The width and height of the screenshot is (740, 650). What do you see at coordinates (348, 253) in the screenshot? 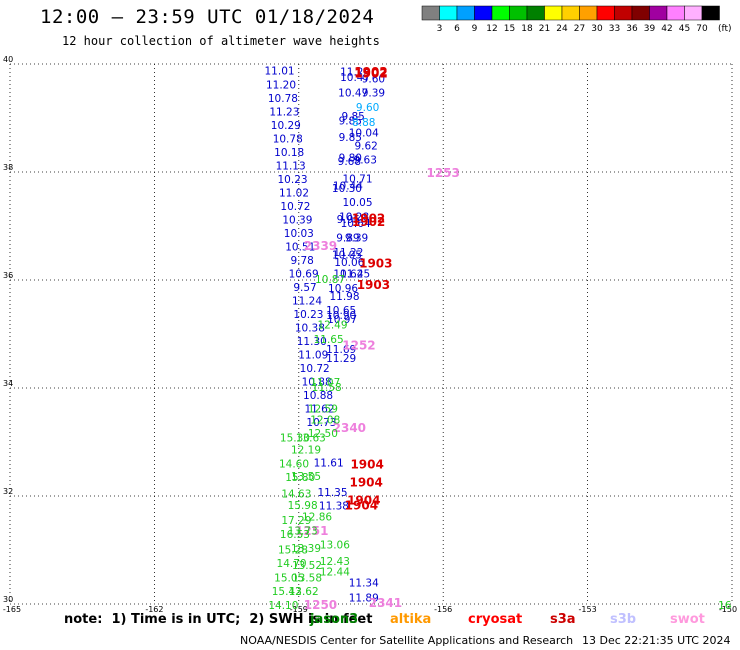
I see `data-label-jason3: 11.22` at bounding box center [348, 253].